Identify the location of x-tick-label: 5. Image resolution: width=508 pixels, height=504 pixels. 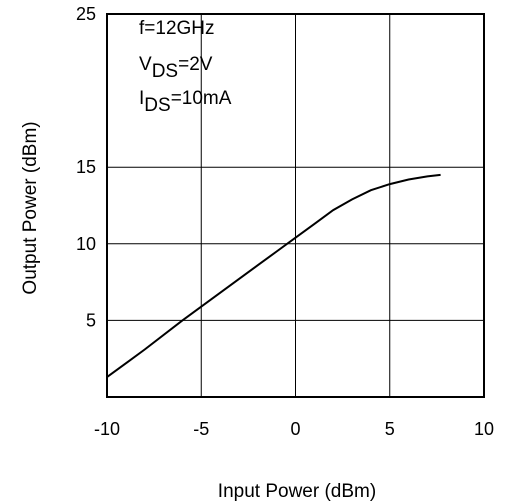
(390, 429).